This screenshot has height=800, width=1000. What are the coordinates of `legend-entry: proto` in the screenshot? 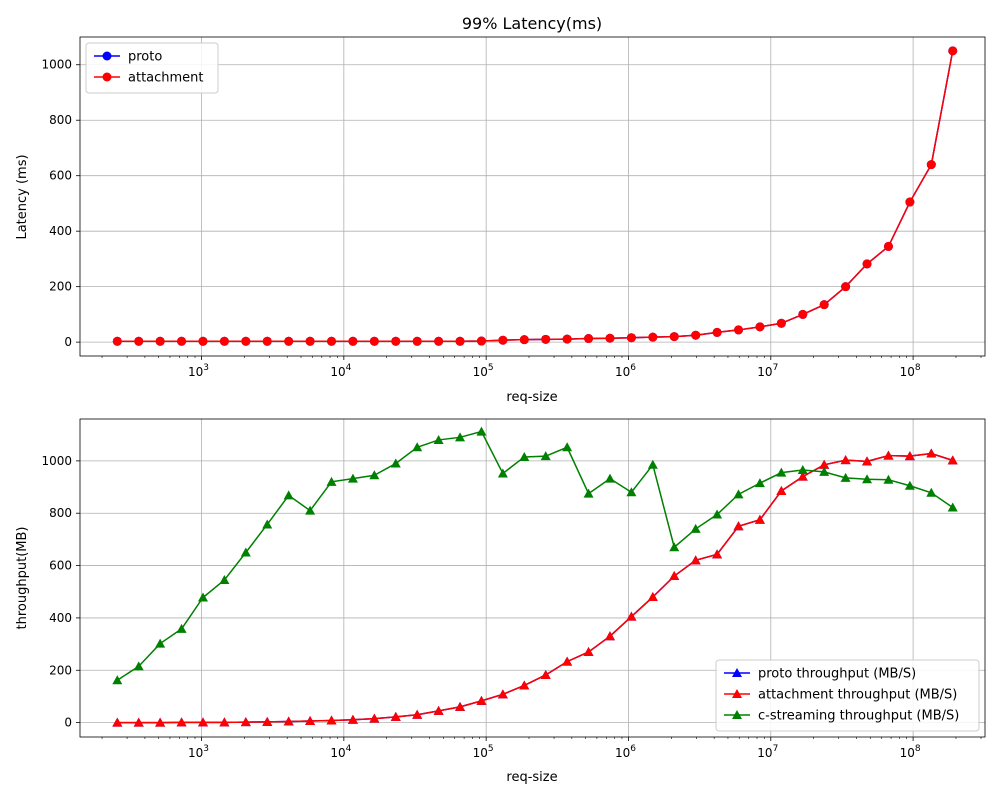 It's located at (128, 57).